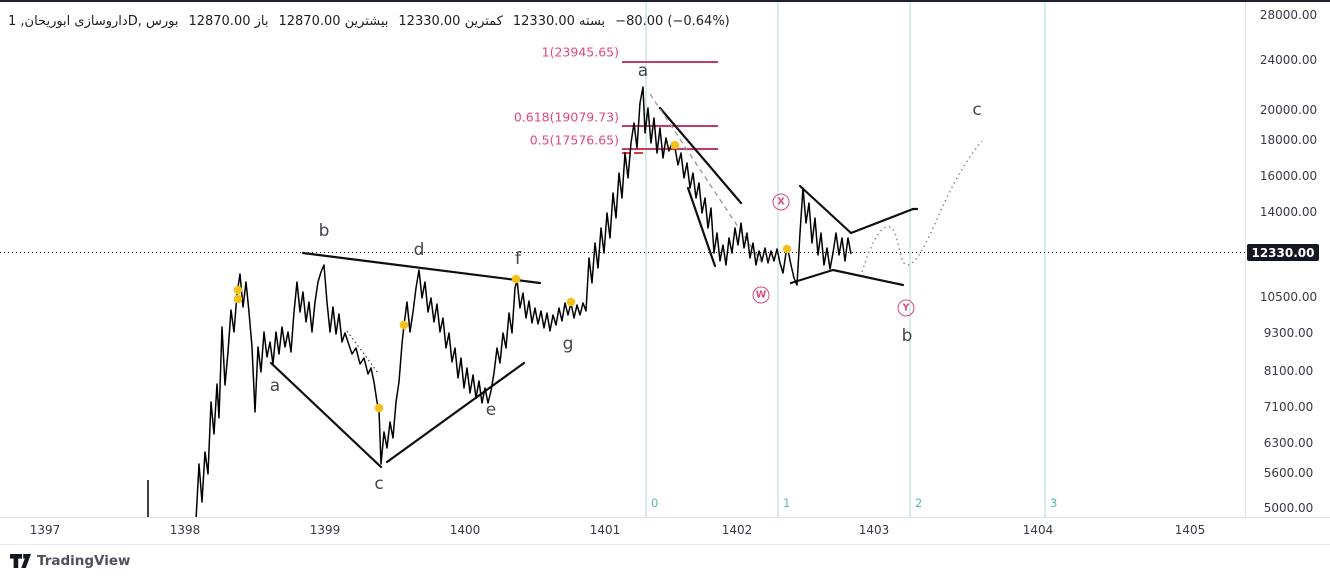 This screenshot has width=1330, height=579. Describe the element at coordinates (781, 202) in the screenshot. I see `wave-group-marker-X: X` at that location.